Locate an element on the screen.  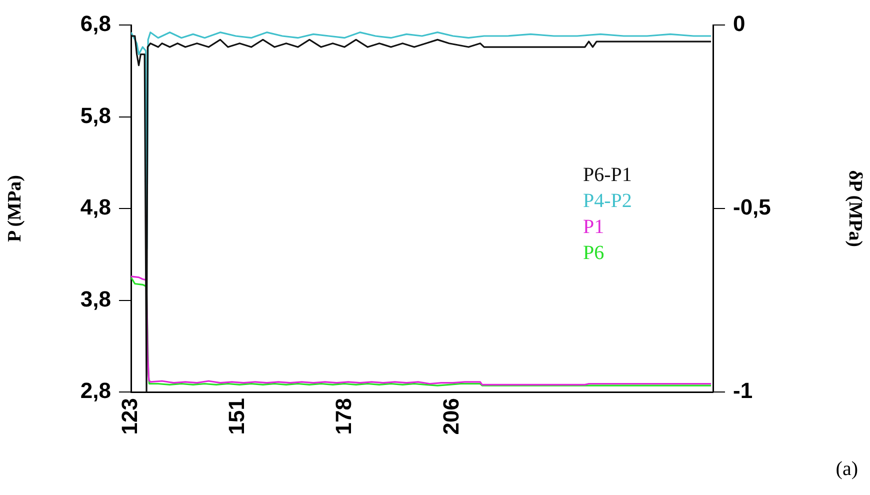
y2-tick-label: -1 is located at coordinates (743, 391).